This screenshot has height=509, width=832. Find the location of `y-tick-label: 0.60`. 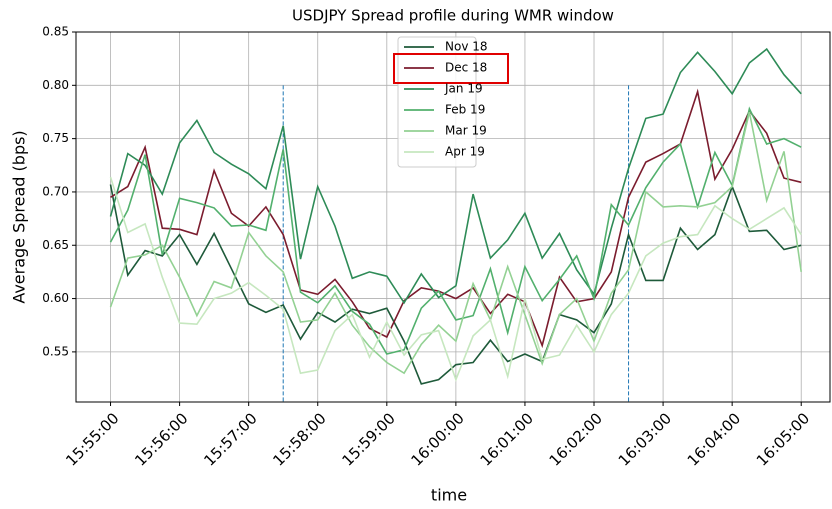

y-tick-label: 0.60 is located at coordinates (55, 298).